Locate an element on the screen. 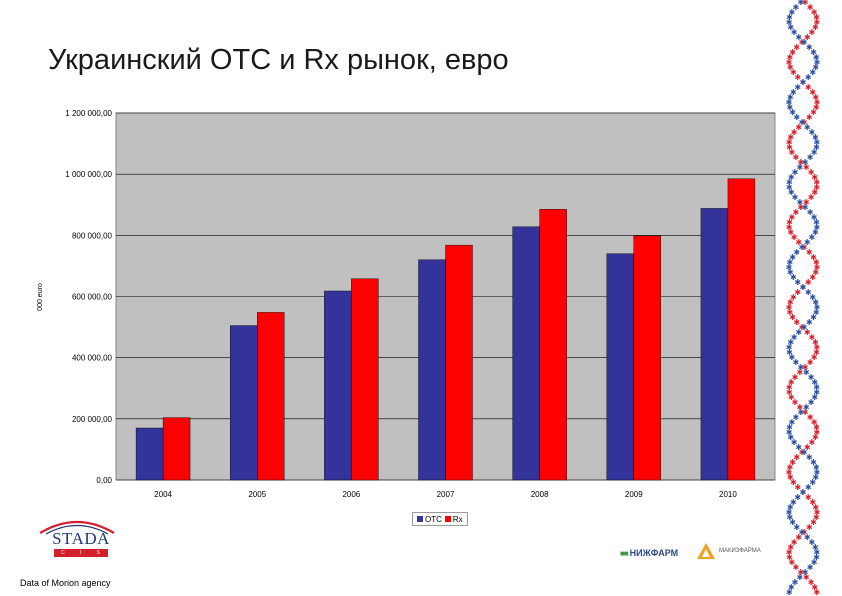 The width and height of the screenshot is (842, 596). y-tick-label: 800 000,00 is located at coordinates (92, 235).